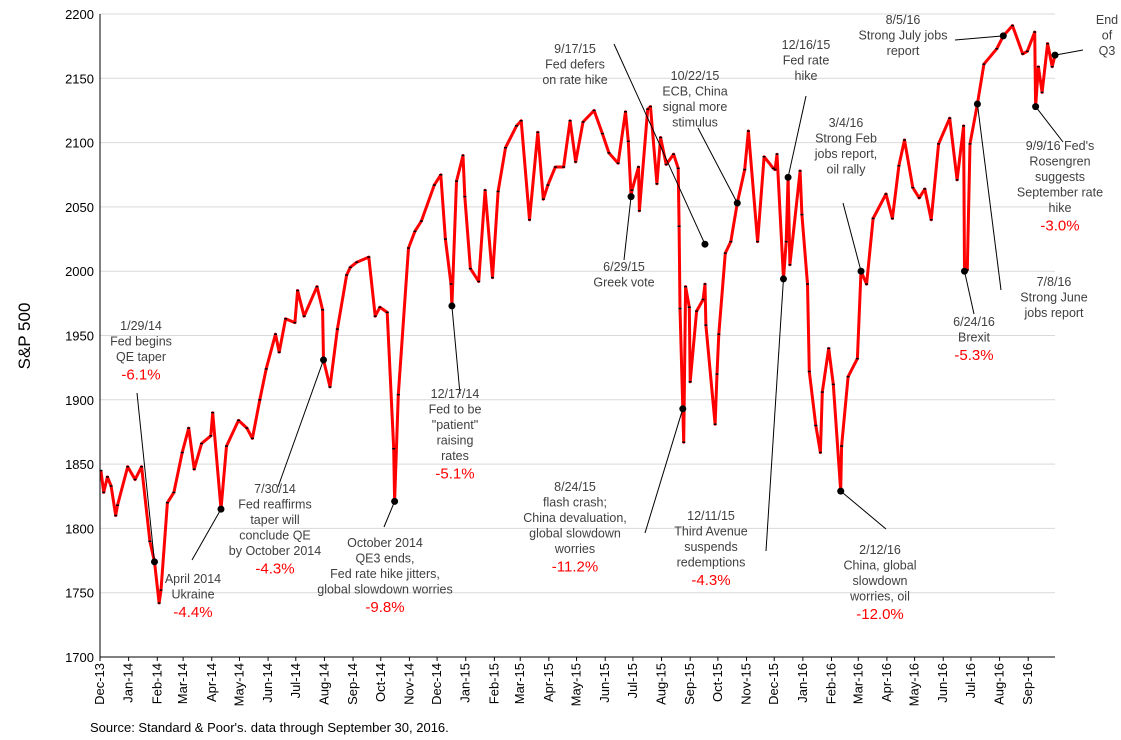 Image resolution: width=1121 pixels, height=740 pixels. Describe the element at coordinates (182, 683) in the screenshot. I see `x-tick-label: Mar-14` at that location.